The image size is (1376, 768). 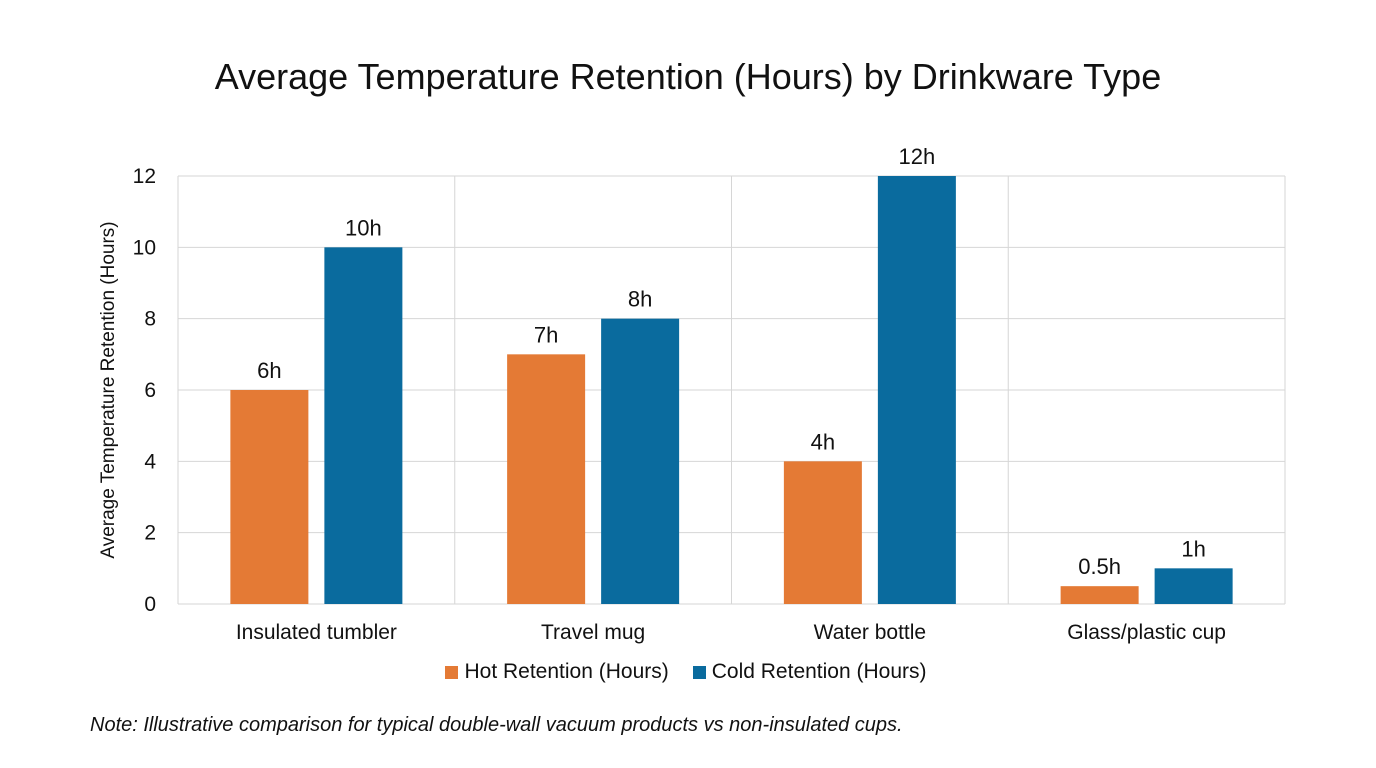 What do you see at coordinates (144, 247) in the screenshot?
I see `y-tick-label: 10` at bounding box center [144, 247].